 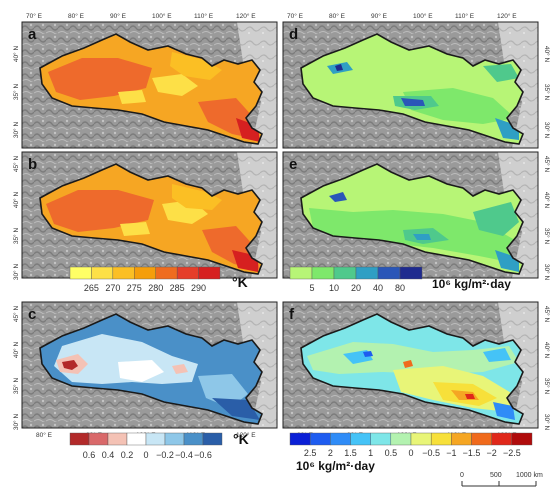 What do you see at coordinates (400, 288) in the screenshot?
I see `legend-tick: 80` at bounding box center [400, 288].